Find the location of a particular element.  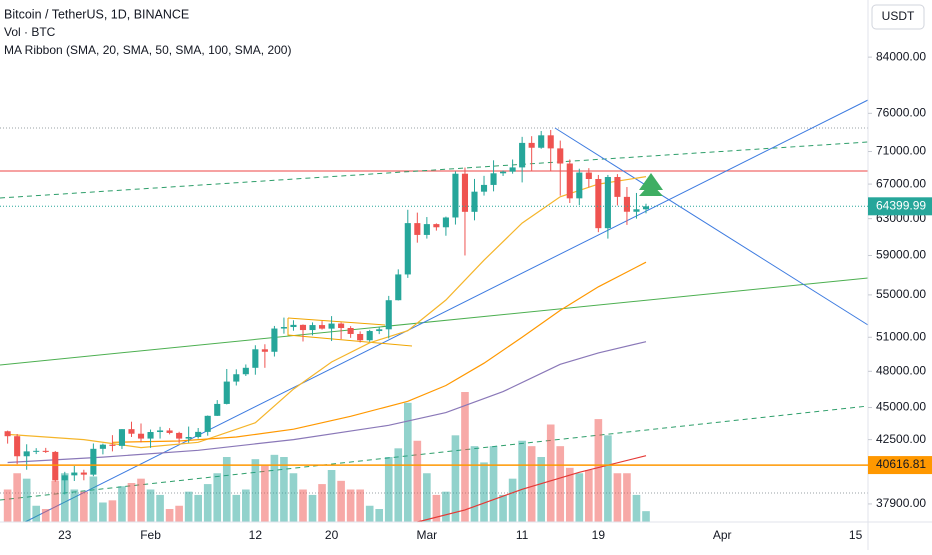

x-tick-label: 12 is located at coordinates (256, 535).